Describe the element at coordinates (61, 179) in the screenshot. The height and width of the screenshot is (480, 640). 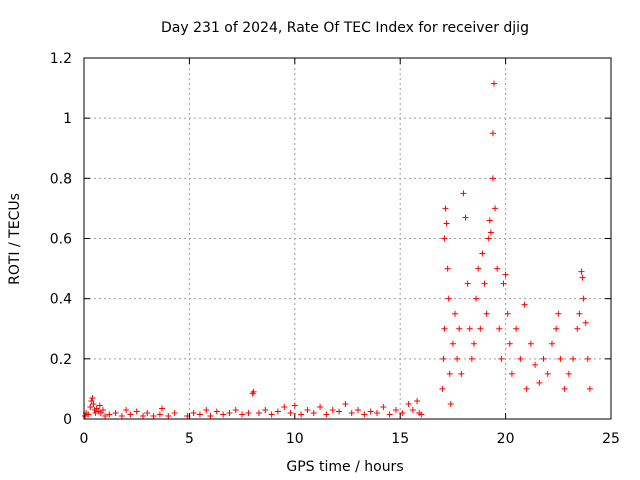
I see `y-tick-label: 0.8` at that location.